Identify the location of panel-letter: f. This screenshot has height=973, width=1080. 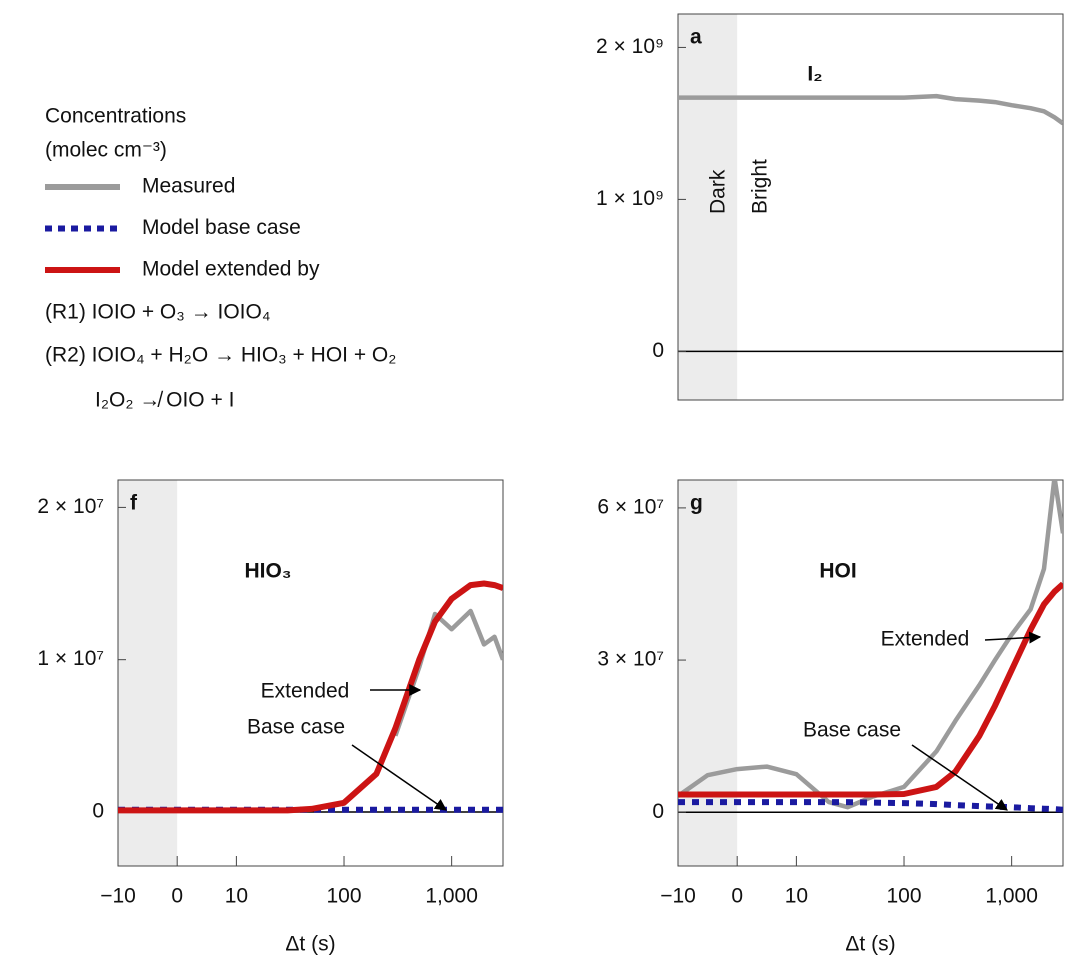
(134, 503).